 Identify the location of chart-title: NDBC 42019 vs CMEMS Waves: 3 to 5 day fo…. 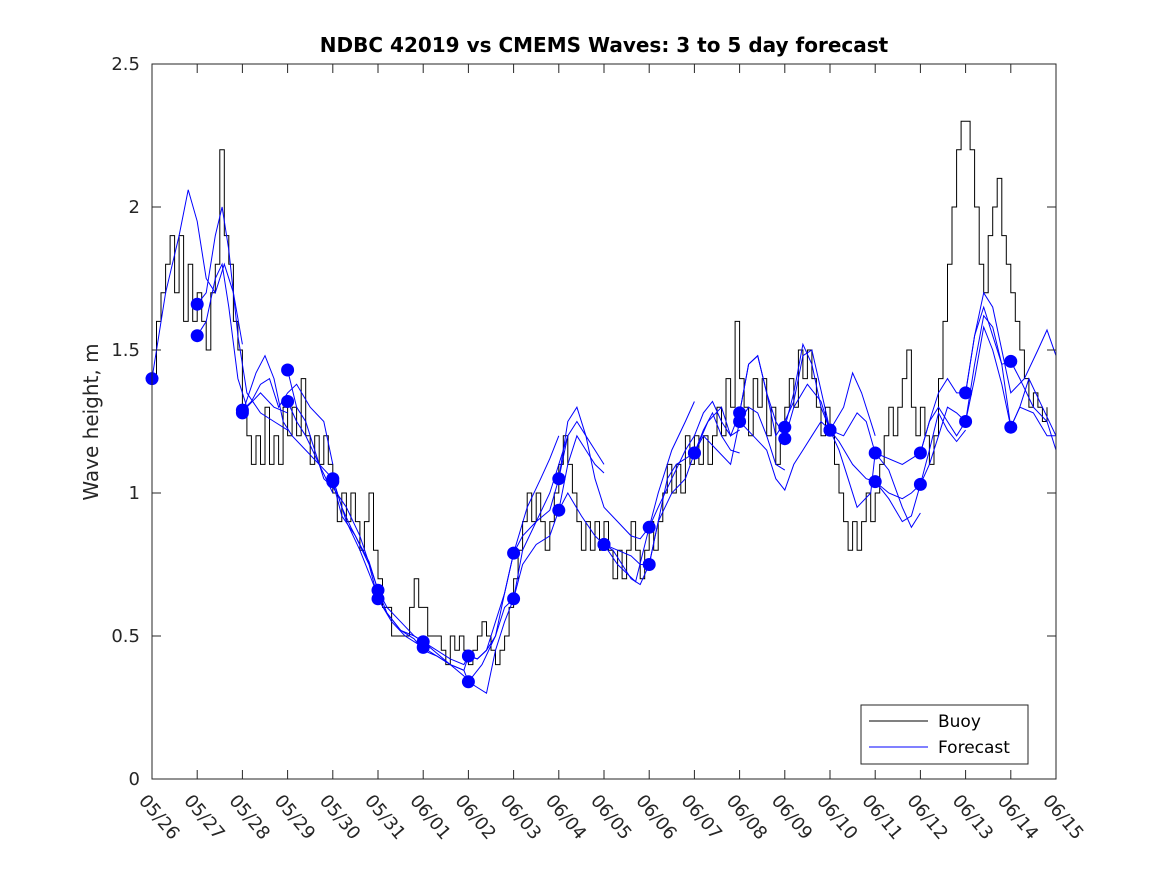
(604, 45).